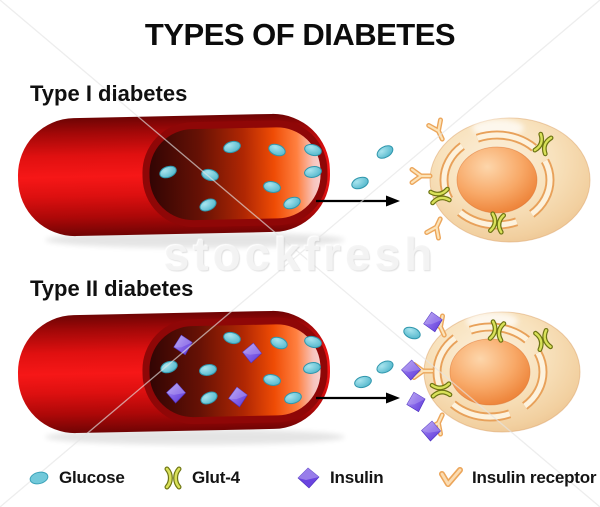 This screenshot has height=507, width=600. I want to click on page-title: TYPES OF DIABETES, so click(300, 34).